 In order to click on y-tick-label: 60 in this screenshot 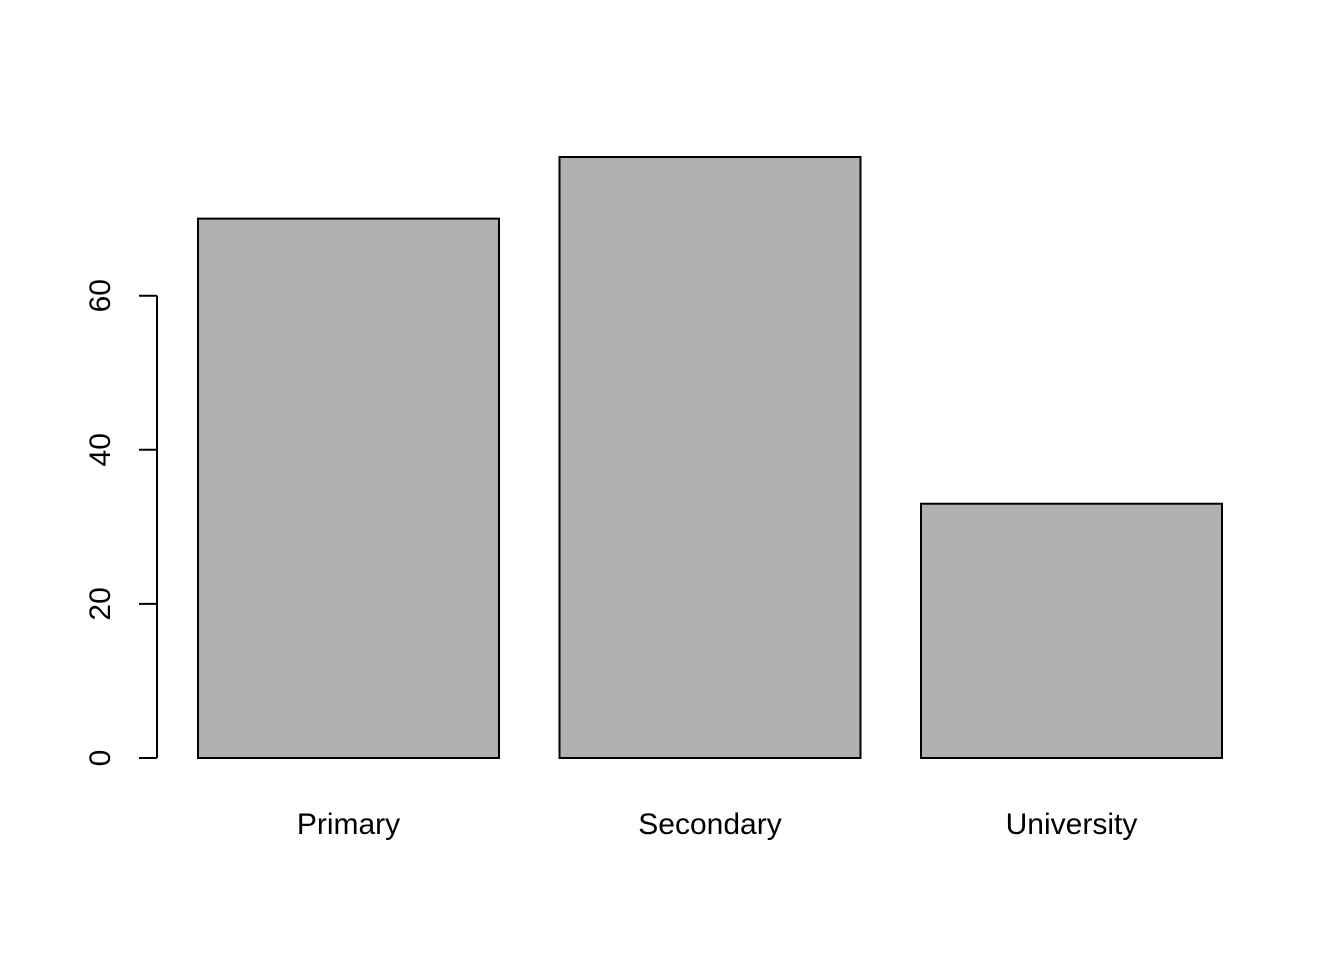, I will do `click(100, 295)`.